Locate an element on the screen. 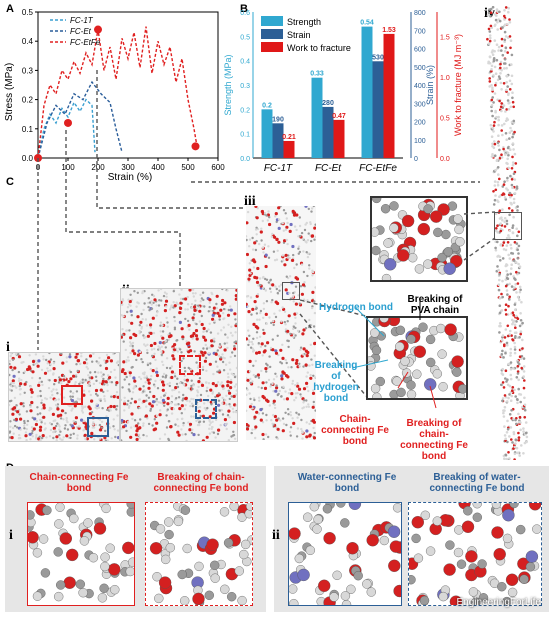 This screenshot has width=554, height=617. b-data-label: 1.53 is located at coordinates (389, 30).